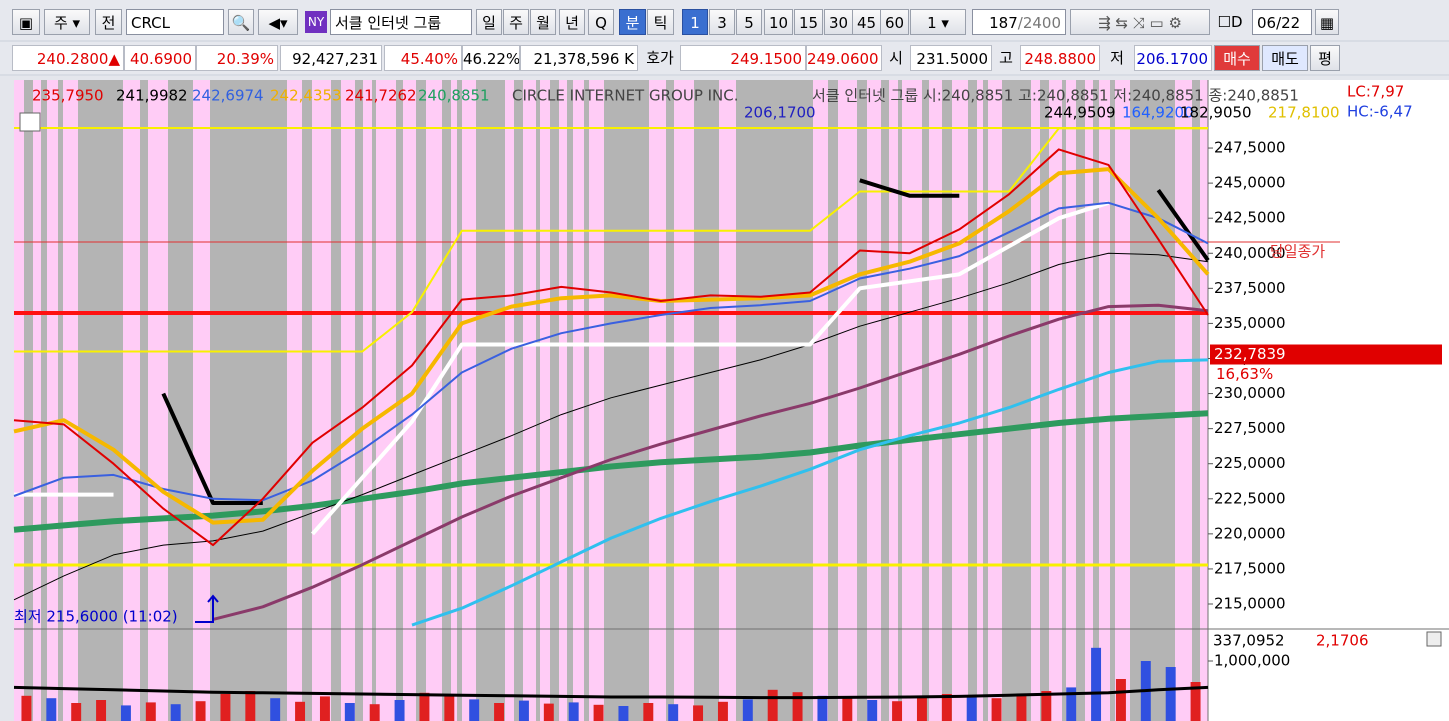  What do you see at coordinates (938, 22) in the screenshot?
I see `multiplier-select: 1 ▾` at bounding box center [938, 22].